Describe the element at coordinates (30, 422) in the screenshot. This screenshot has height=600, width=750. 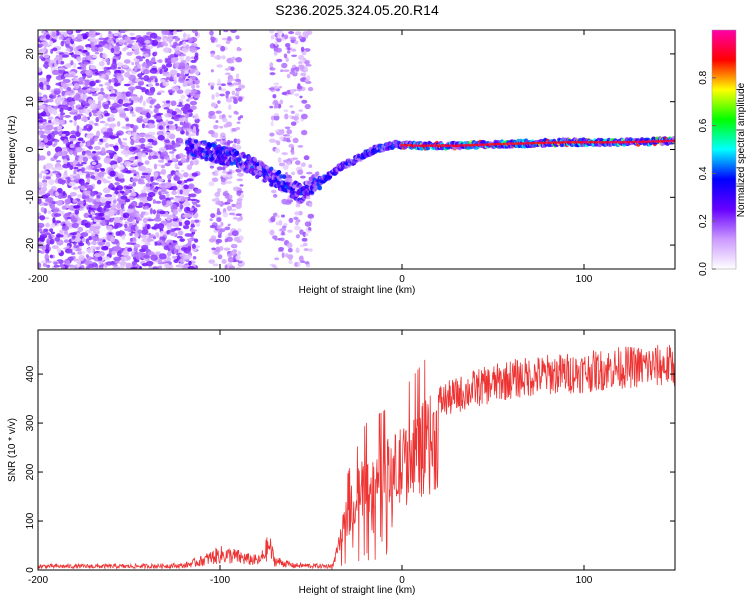
I see `y-tick-label: 300` at that location.